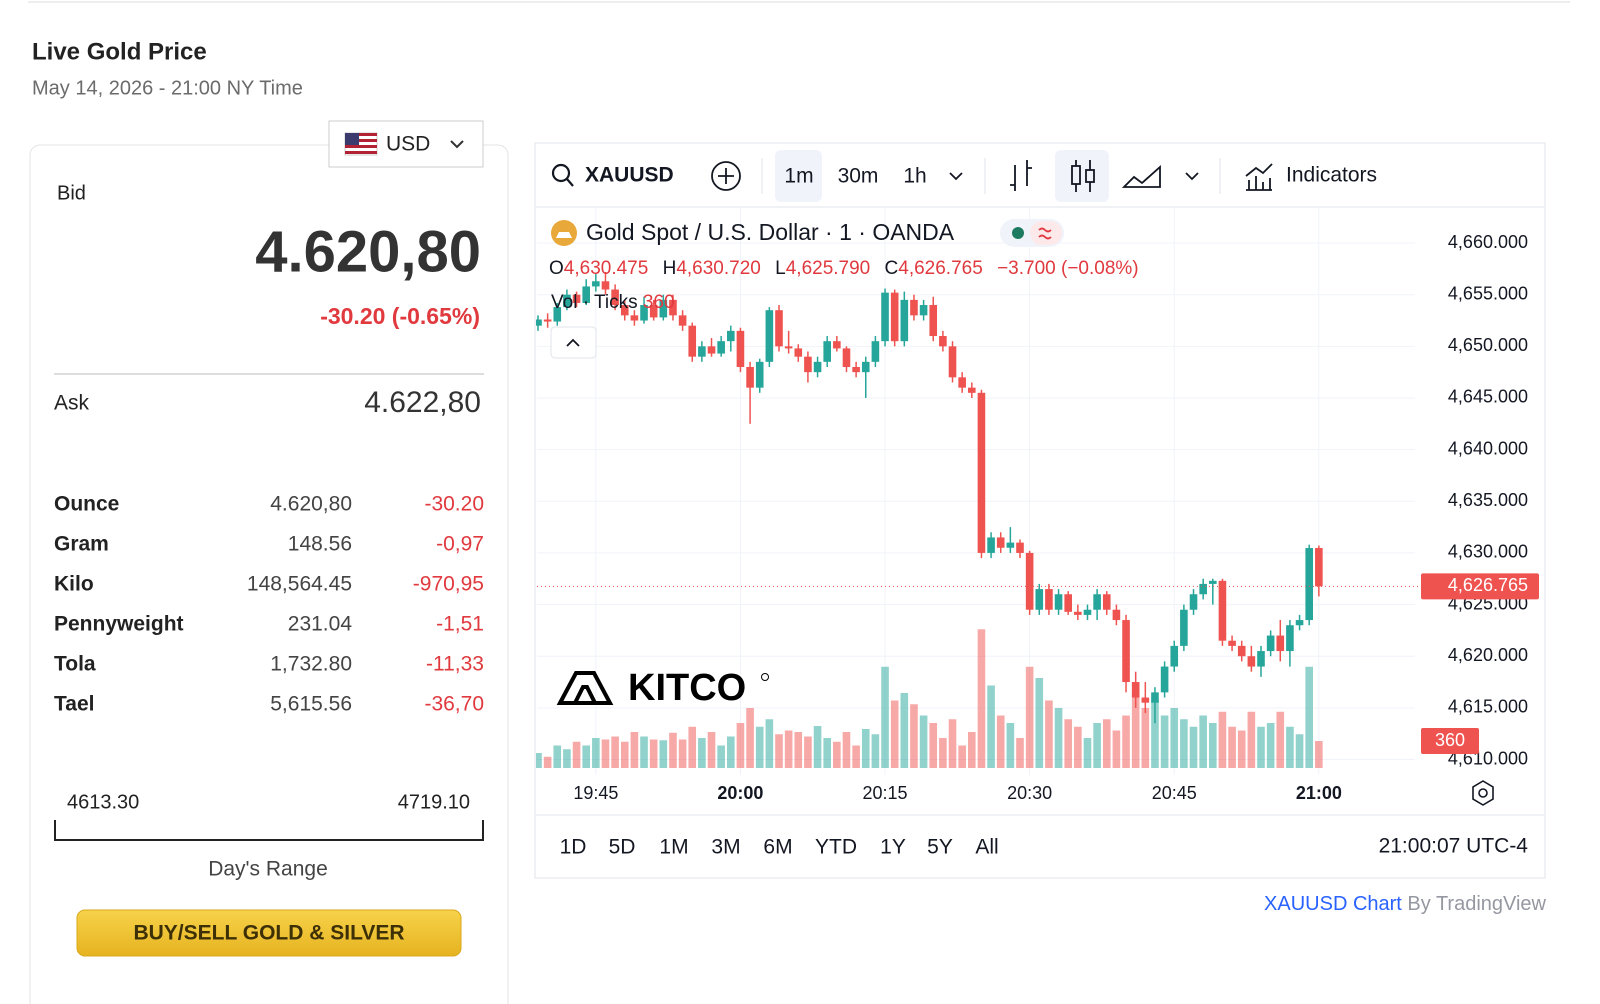 The width and height of the screenshot is (1600, 1004). Describe the element at coordinates (1259, 177) in the screenshot. I see `indicators-icon` at that location.